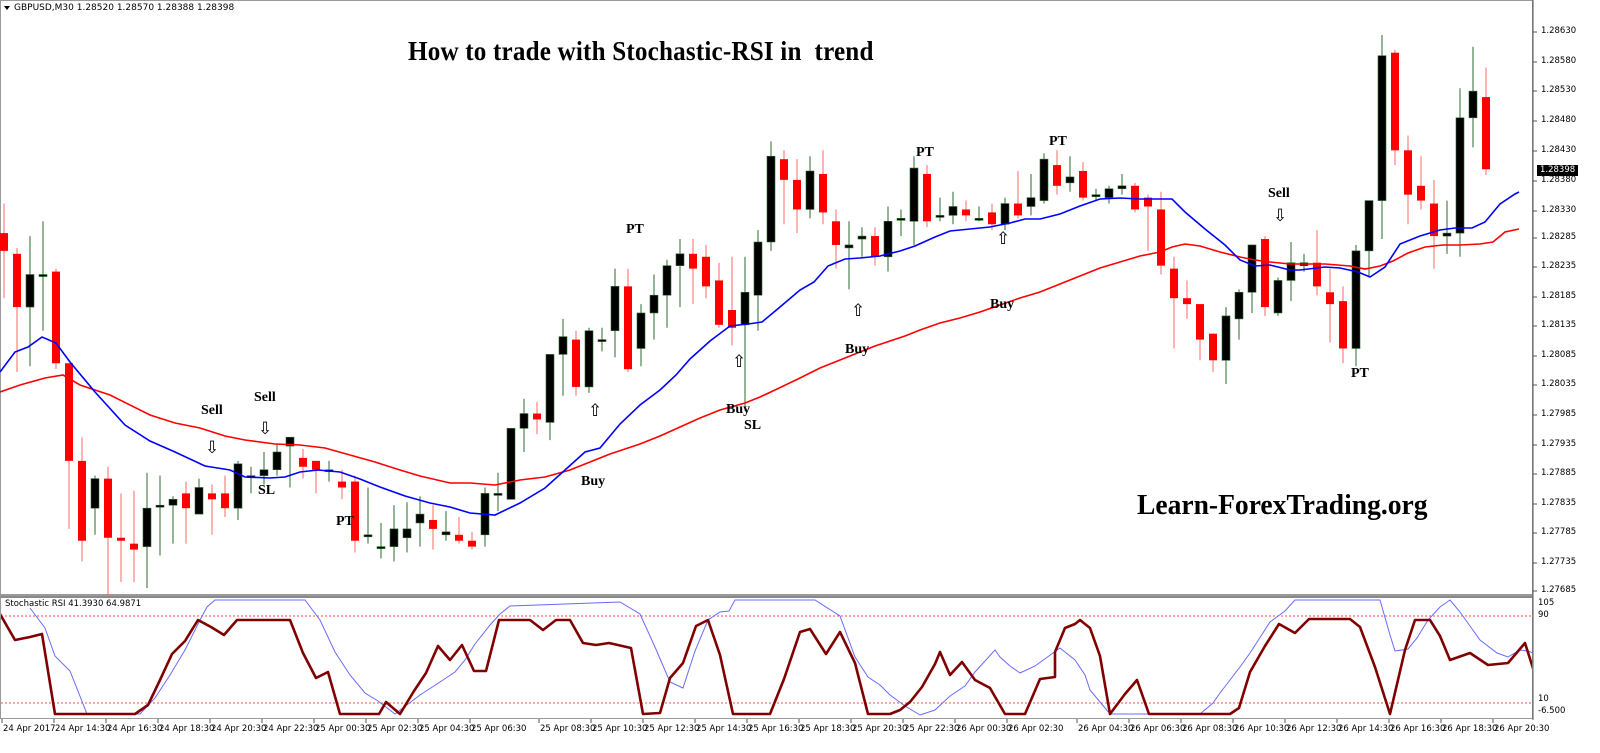 The image size is (1600, 753). What do you see at coordinates (1559, 325) in the screenshot?
I see `price-axis-label: 1.28135` at bounding box center [1559, 325].